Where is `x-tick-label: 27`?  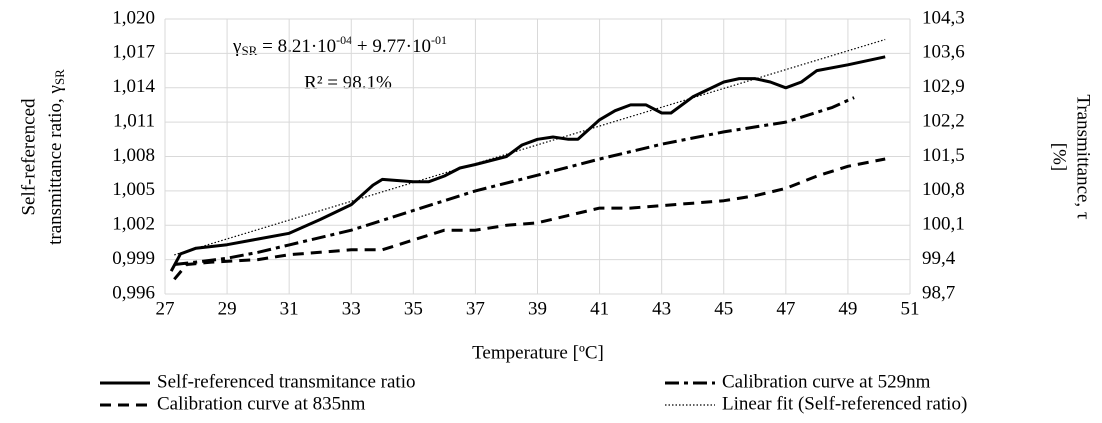
x-tick-label: 27 is located at coordinates (165, 308).